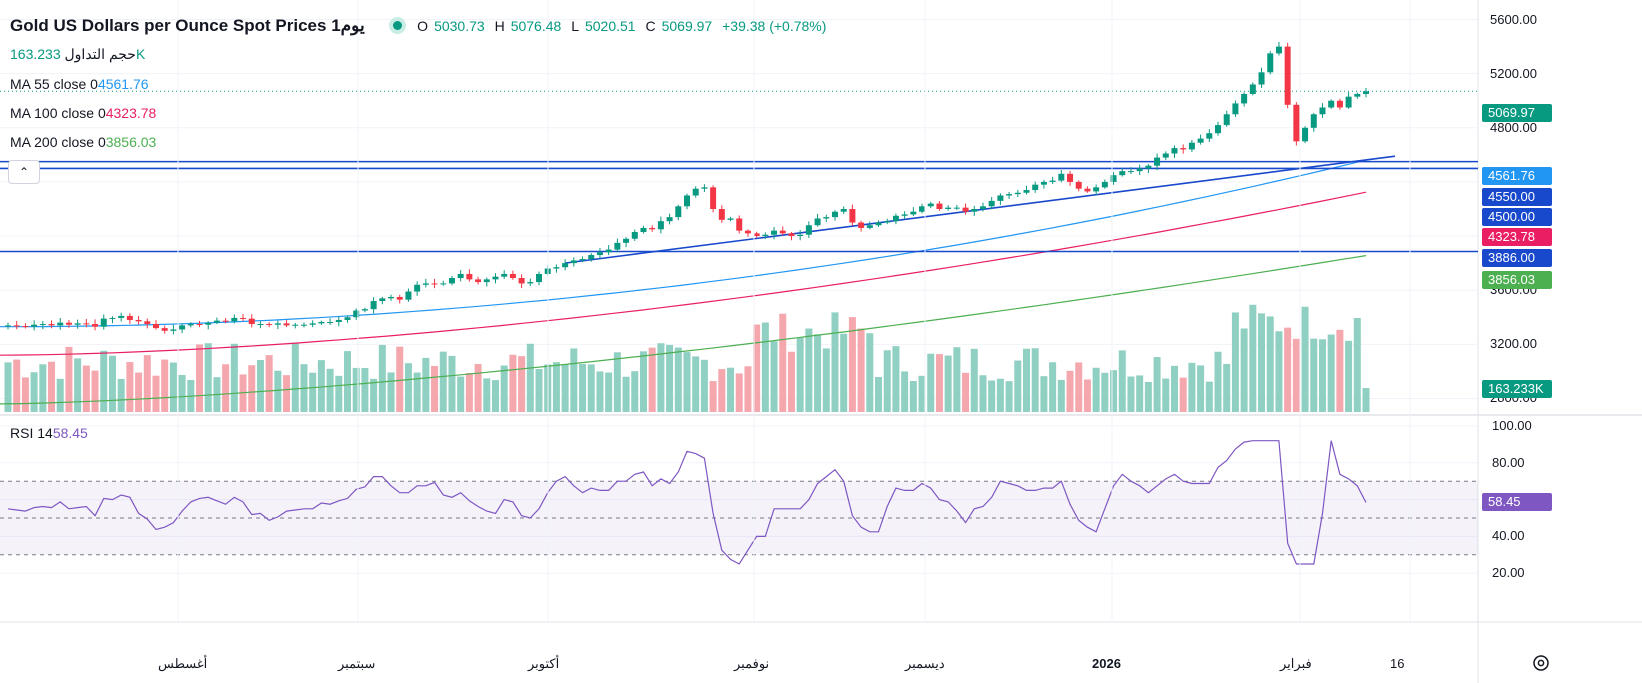 The width and height of the screenshot is (1642, 683). What do you see at coordinates (58, 113) in the screenshot?
I see `ma100-label: MA 100 close 0` at bounding box center [58, 113].